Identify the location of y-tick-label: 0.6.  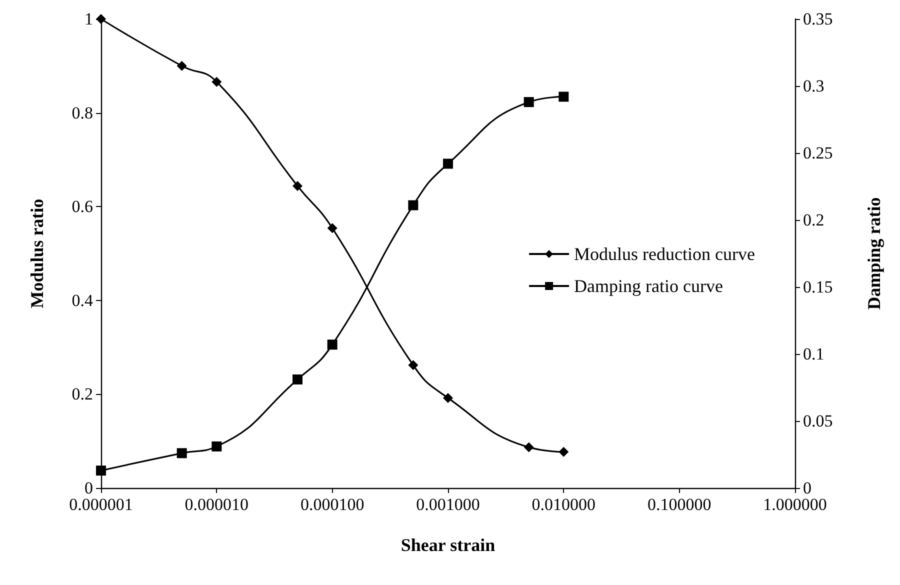
(82, 206).